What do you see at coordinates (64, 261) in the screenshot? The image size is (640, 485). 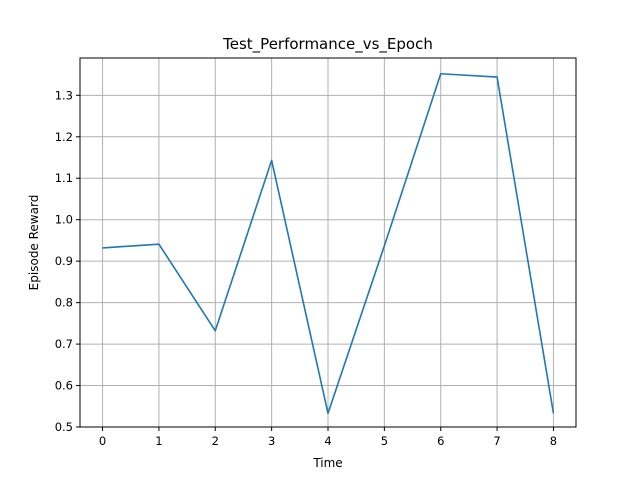 I see `y-tick-label: 0.9` at bounding box center [64, 261].